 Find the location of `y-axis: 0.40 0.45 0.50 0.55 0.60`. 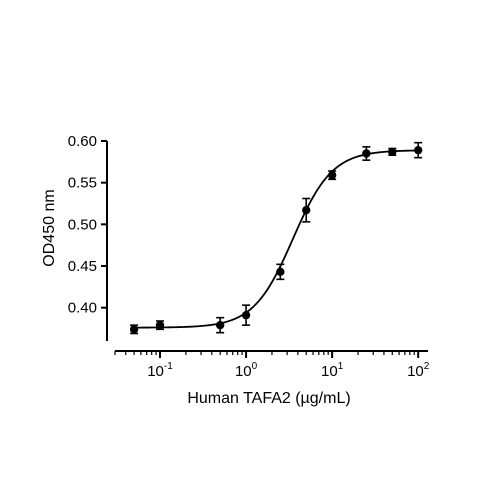

y-axis: 0.40 0.45 0.50 0.55 0.60 is located at coordinates (88, 237).